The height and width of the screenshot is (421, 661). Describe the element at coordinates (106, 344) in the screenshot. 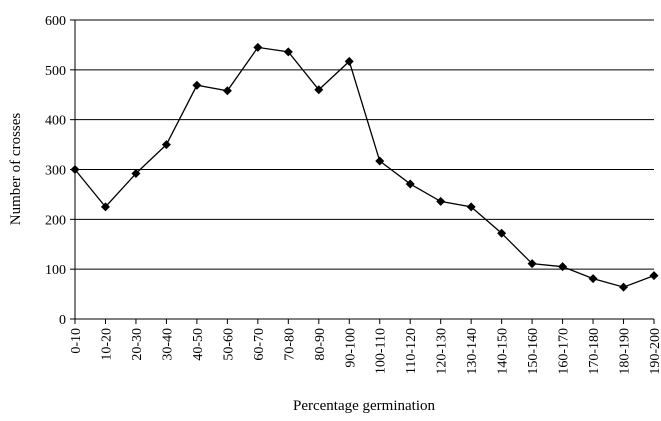

I see `x-tick-label: 10-20` at that location.